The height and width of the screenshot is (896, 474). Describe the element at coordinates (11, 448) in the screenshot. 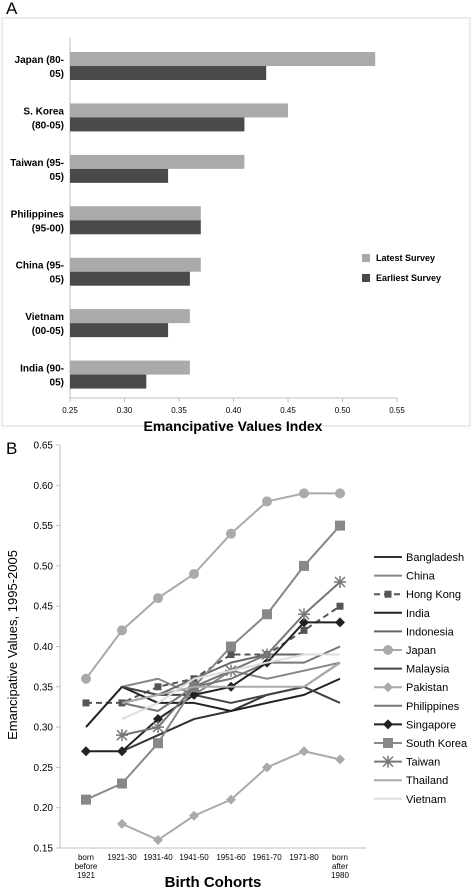

I see `panel-b-label: B` at that location.